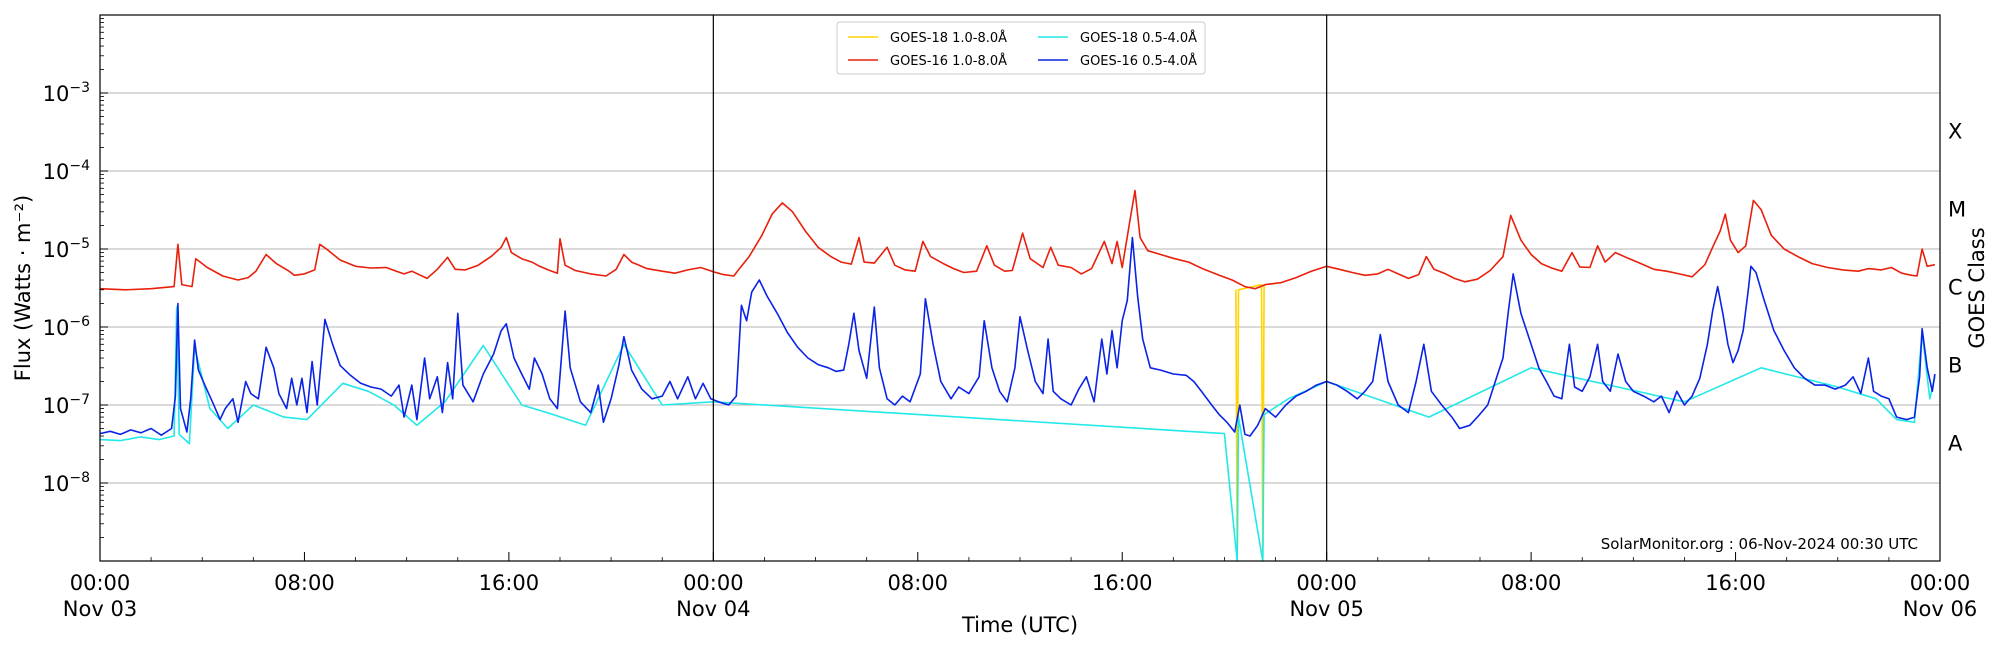  What do you see at coordinates (23, 288) in the screenshot?
I see `y-axis-title: Flux (Watts · m⁻²)` at bounding box center [23, 288].